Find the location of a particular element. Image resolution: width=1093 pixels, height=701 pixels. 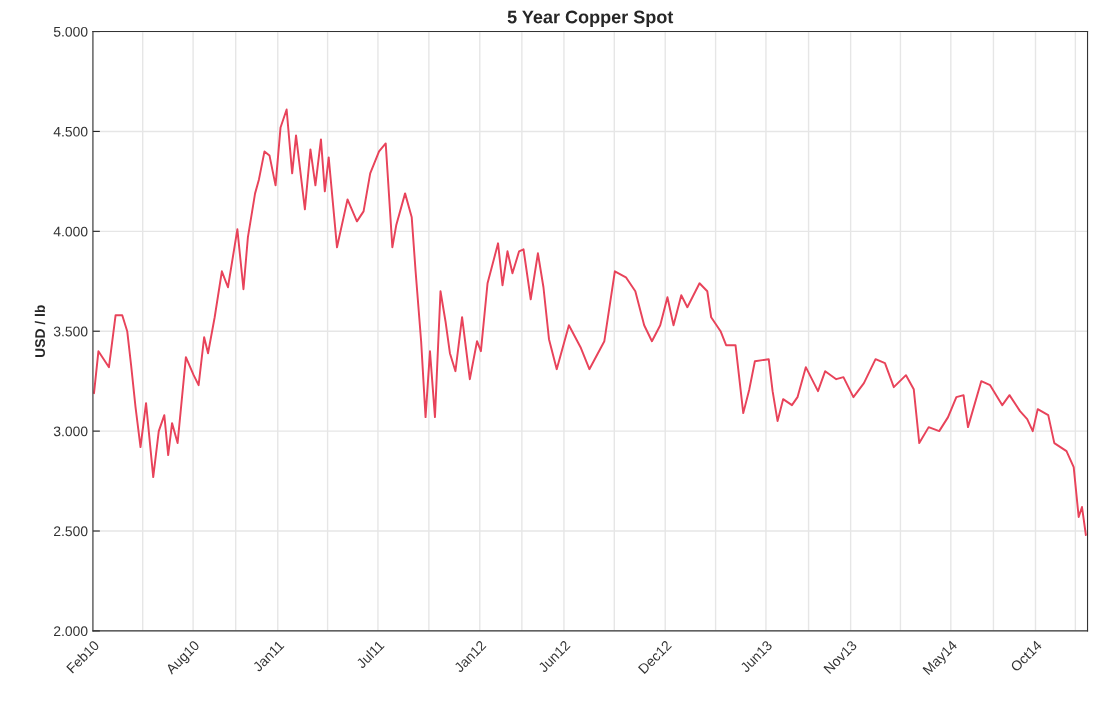

y-tick-label: 2.500 is located at coordinates (70, 531).